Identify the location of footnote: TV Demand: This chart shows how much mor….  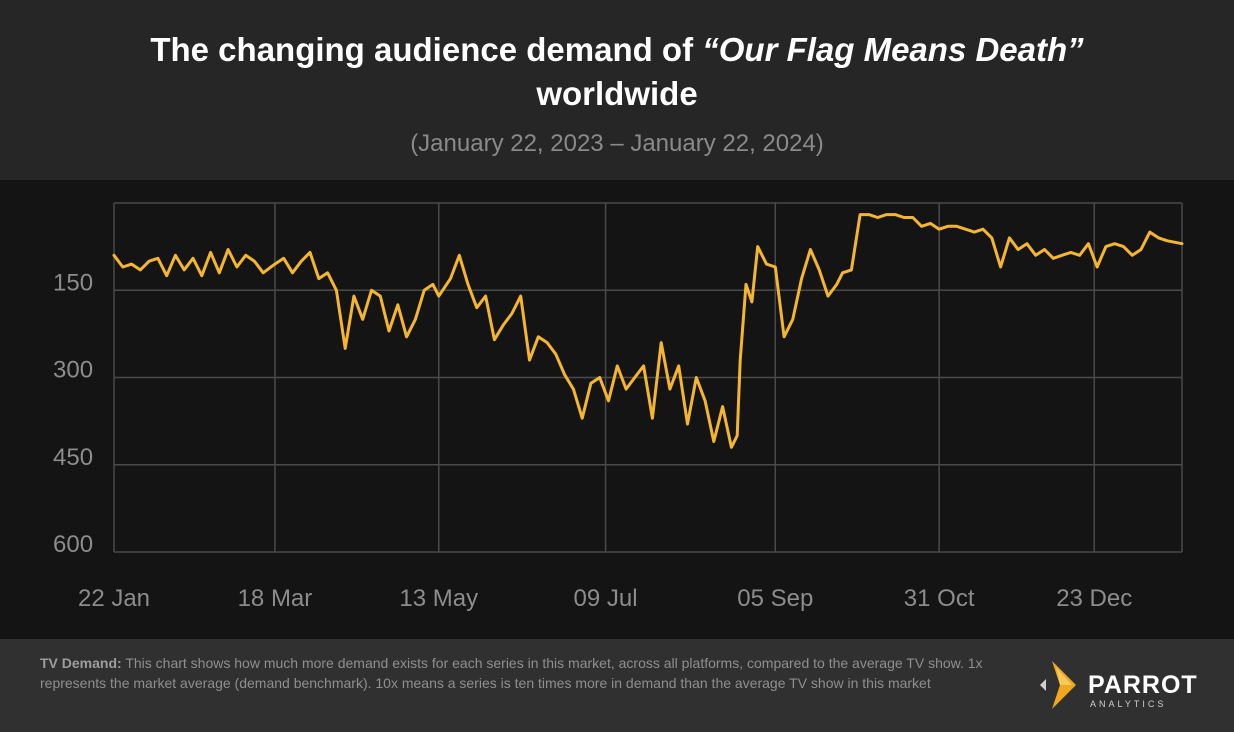
(520, 673).